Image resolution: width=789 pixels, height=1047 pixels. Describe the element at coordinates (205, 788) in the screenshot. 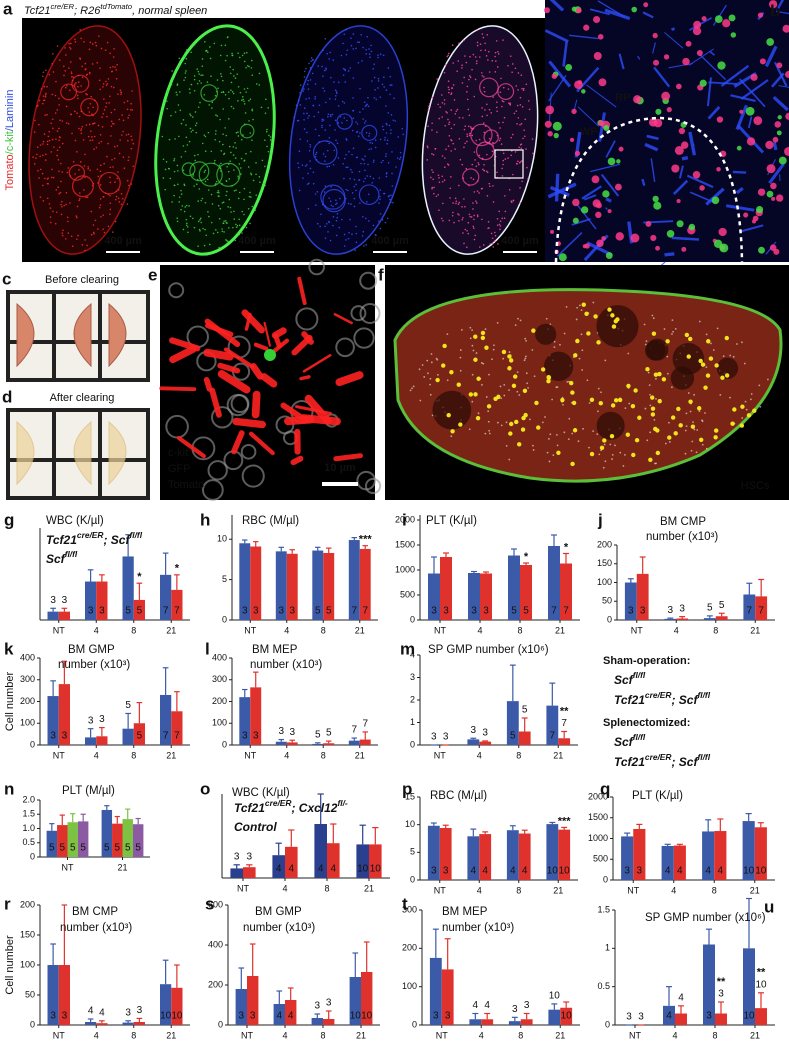

I see `panel-label: o` at that location.